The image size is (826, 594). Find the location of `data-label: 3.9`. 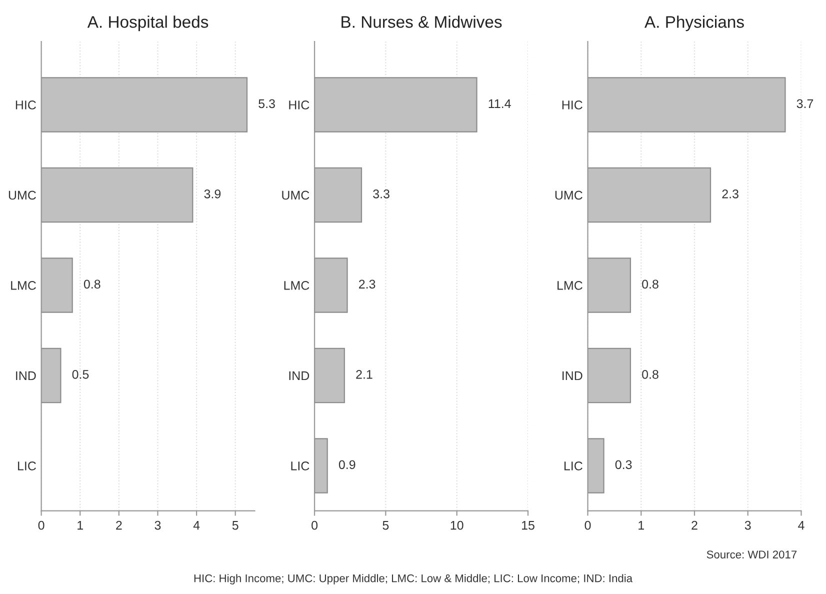

data-label: 3.9 is located at coordinates (212, 193).